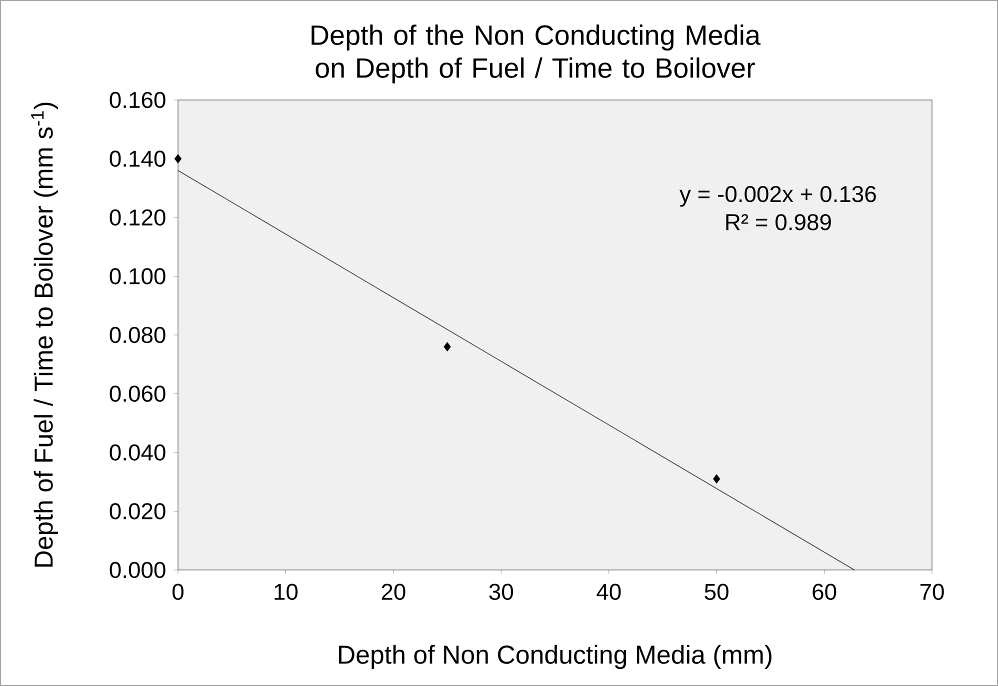 The image size is (998, 686). What do you see at coordinates (178, 592) in the screenshot?
I see `x-tick-label: 0` at bounding box center [178, 592].